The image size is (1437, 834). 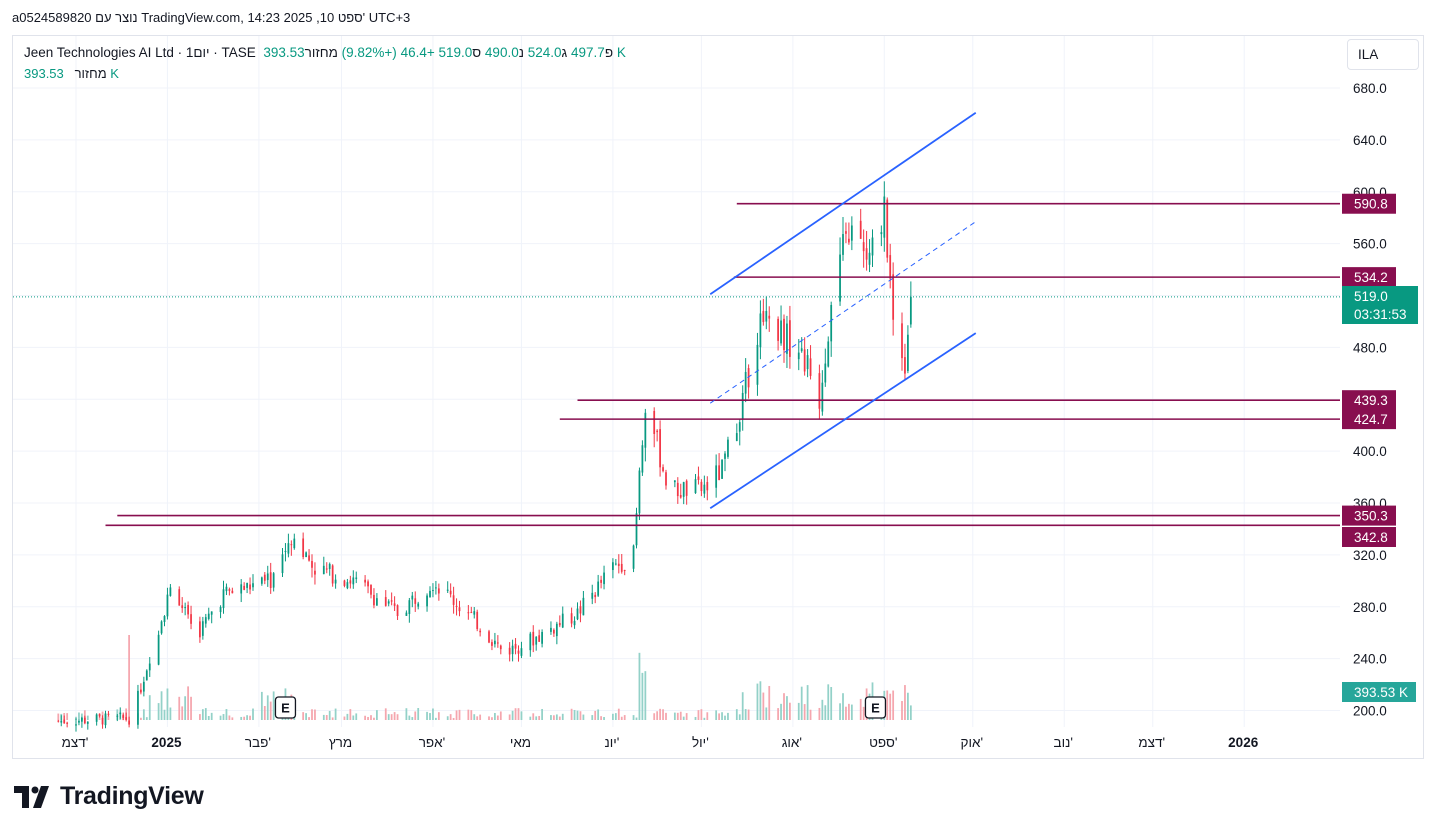 I want to click on tradingview-logo: TradingView, so click(x=109, y=796).